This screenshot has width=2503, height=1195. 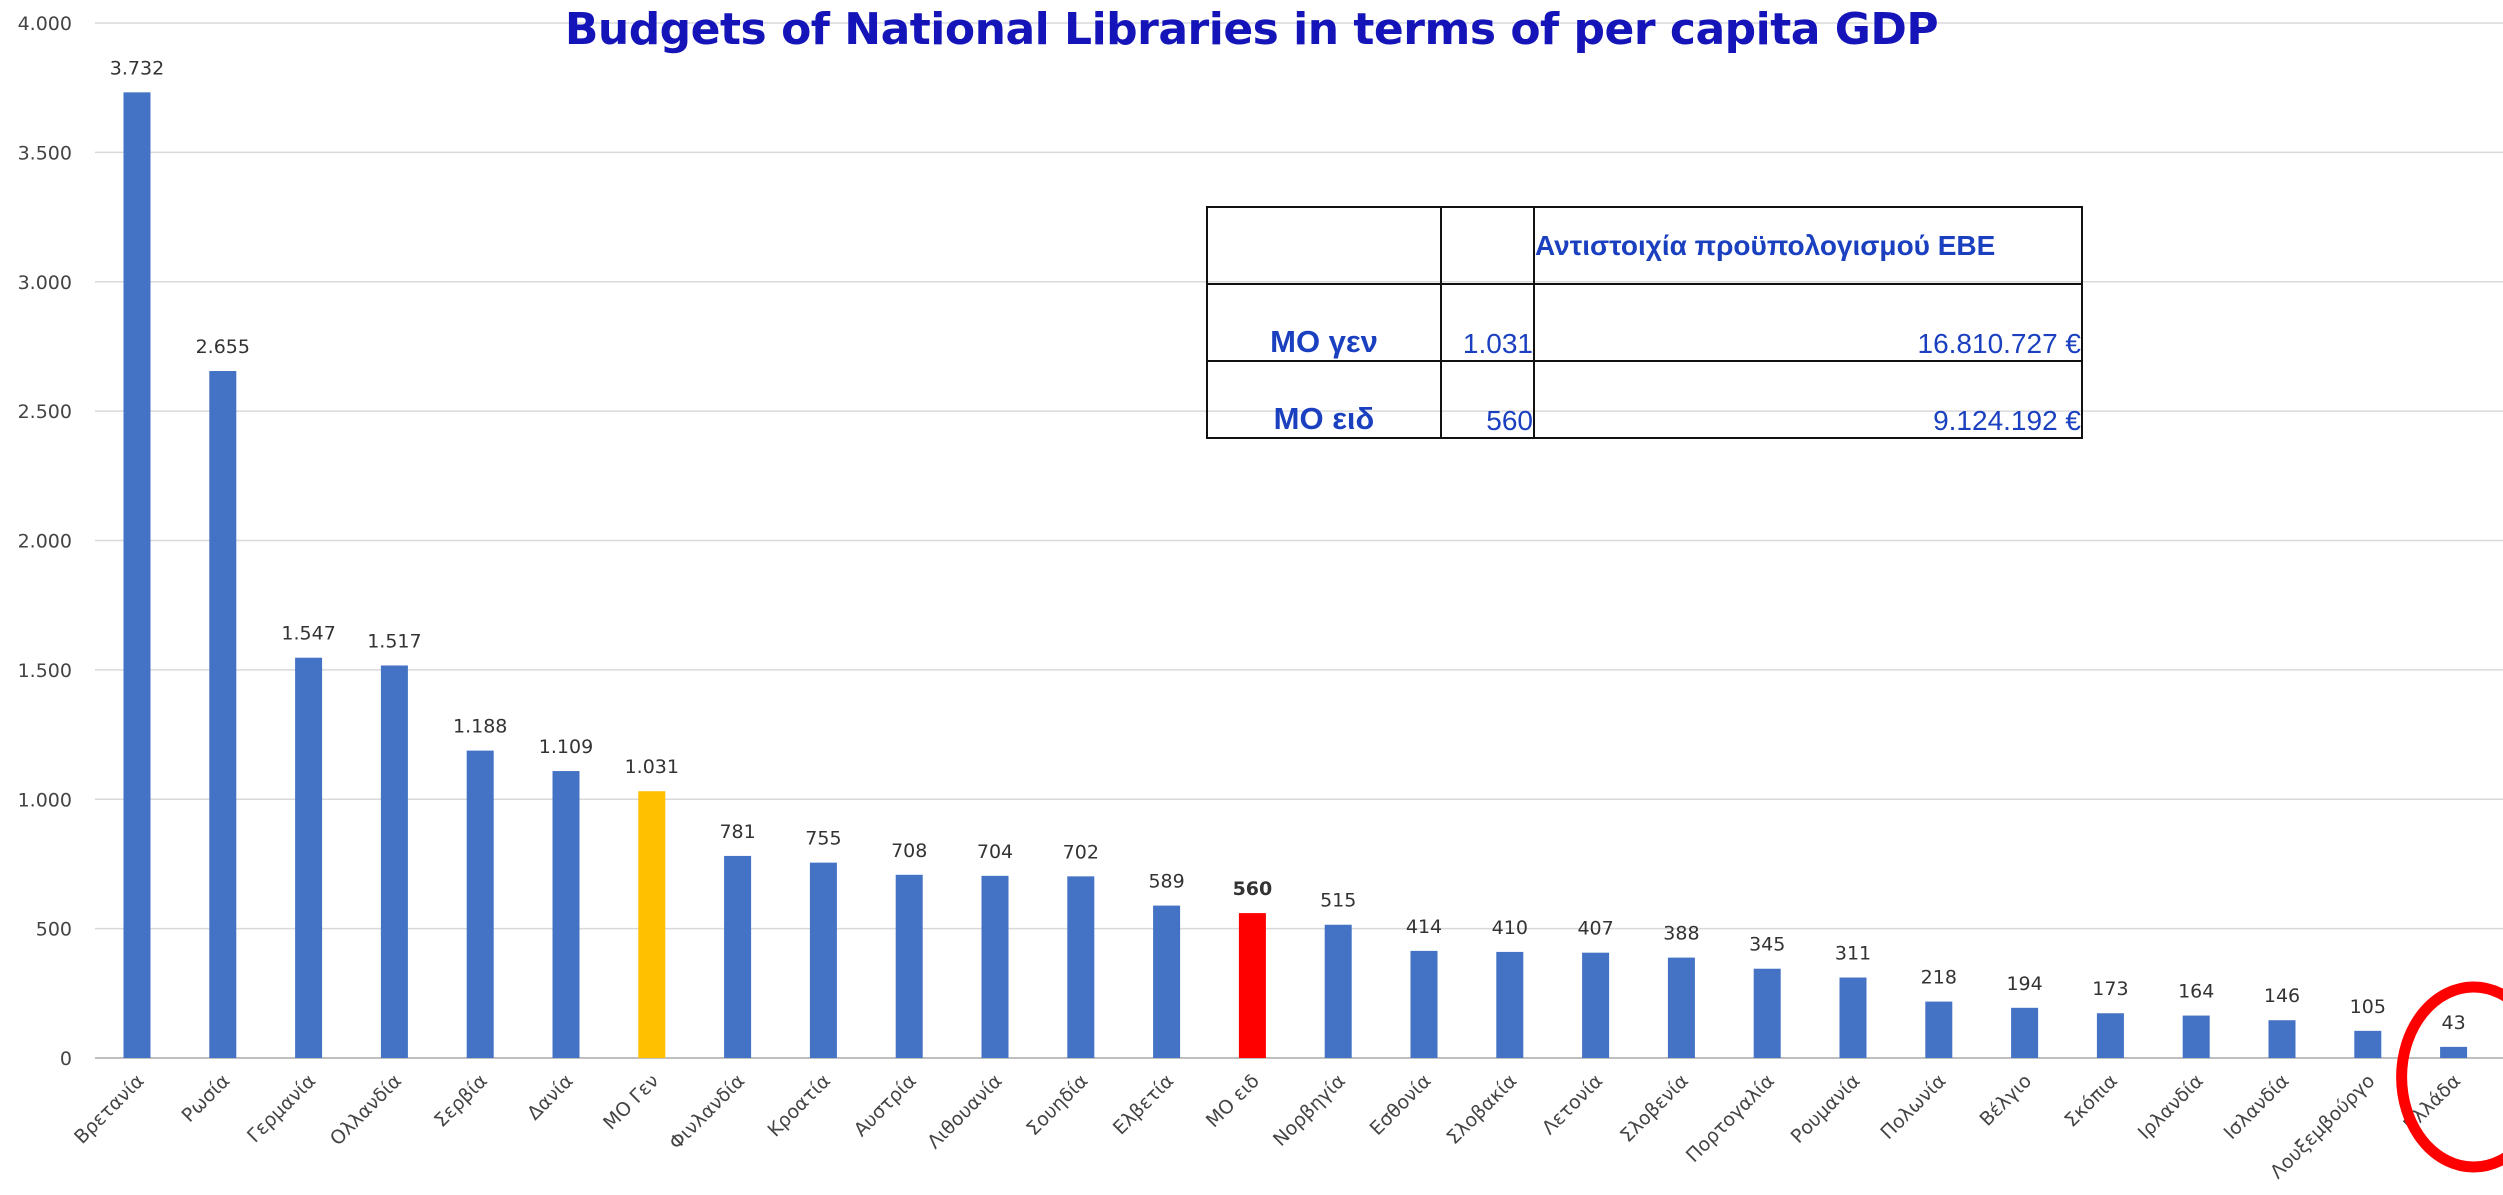 I want to click on row-value: 1.031, so click(x=1487, y=322).